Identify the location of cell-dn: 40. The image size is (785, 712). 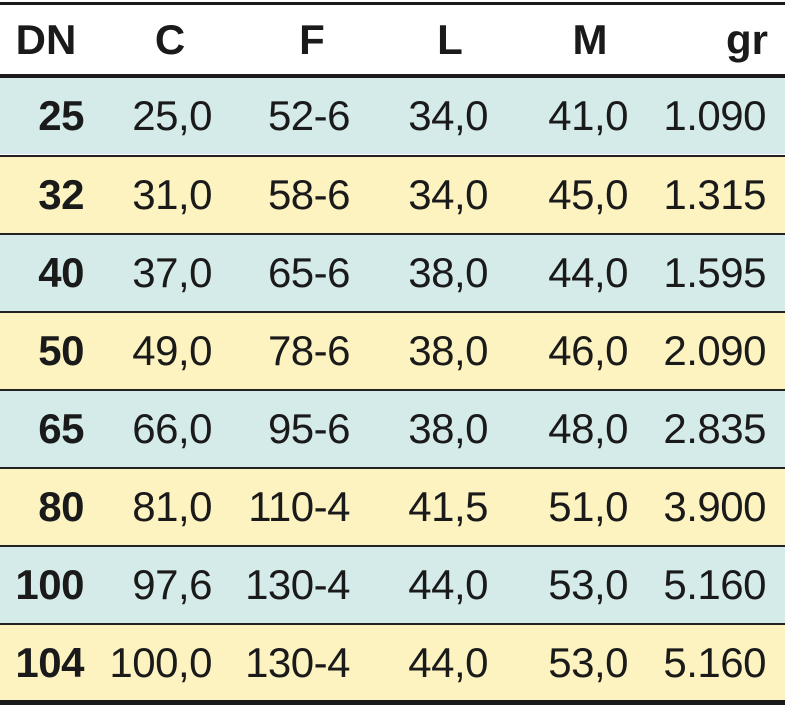
(61, 272).